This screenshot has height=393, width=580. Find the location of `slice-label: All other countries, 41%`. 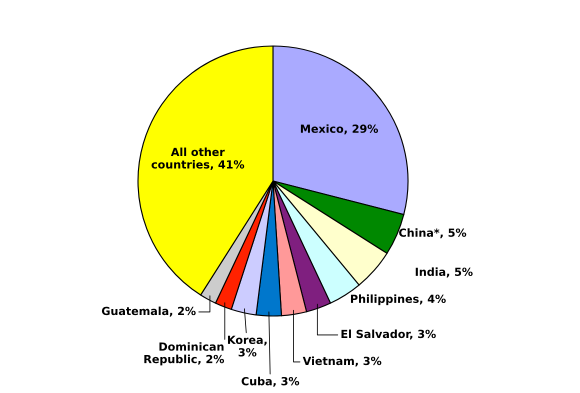

slice-label: All other countries, 41% is located at coordinates (198, 159).